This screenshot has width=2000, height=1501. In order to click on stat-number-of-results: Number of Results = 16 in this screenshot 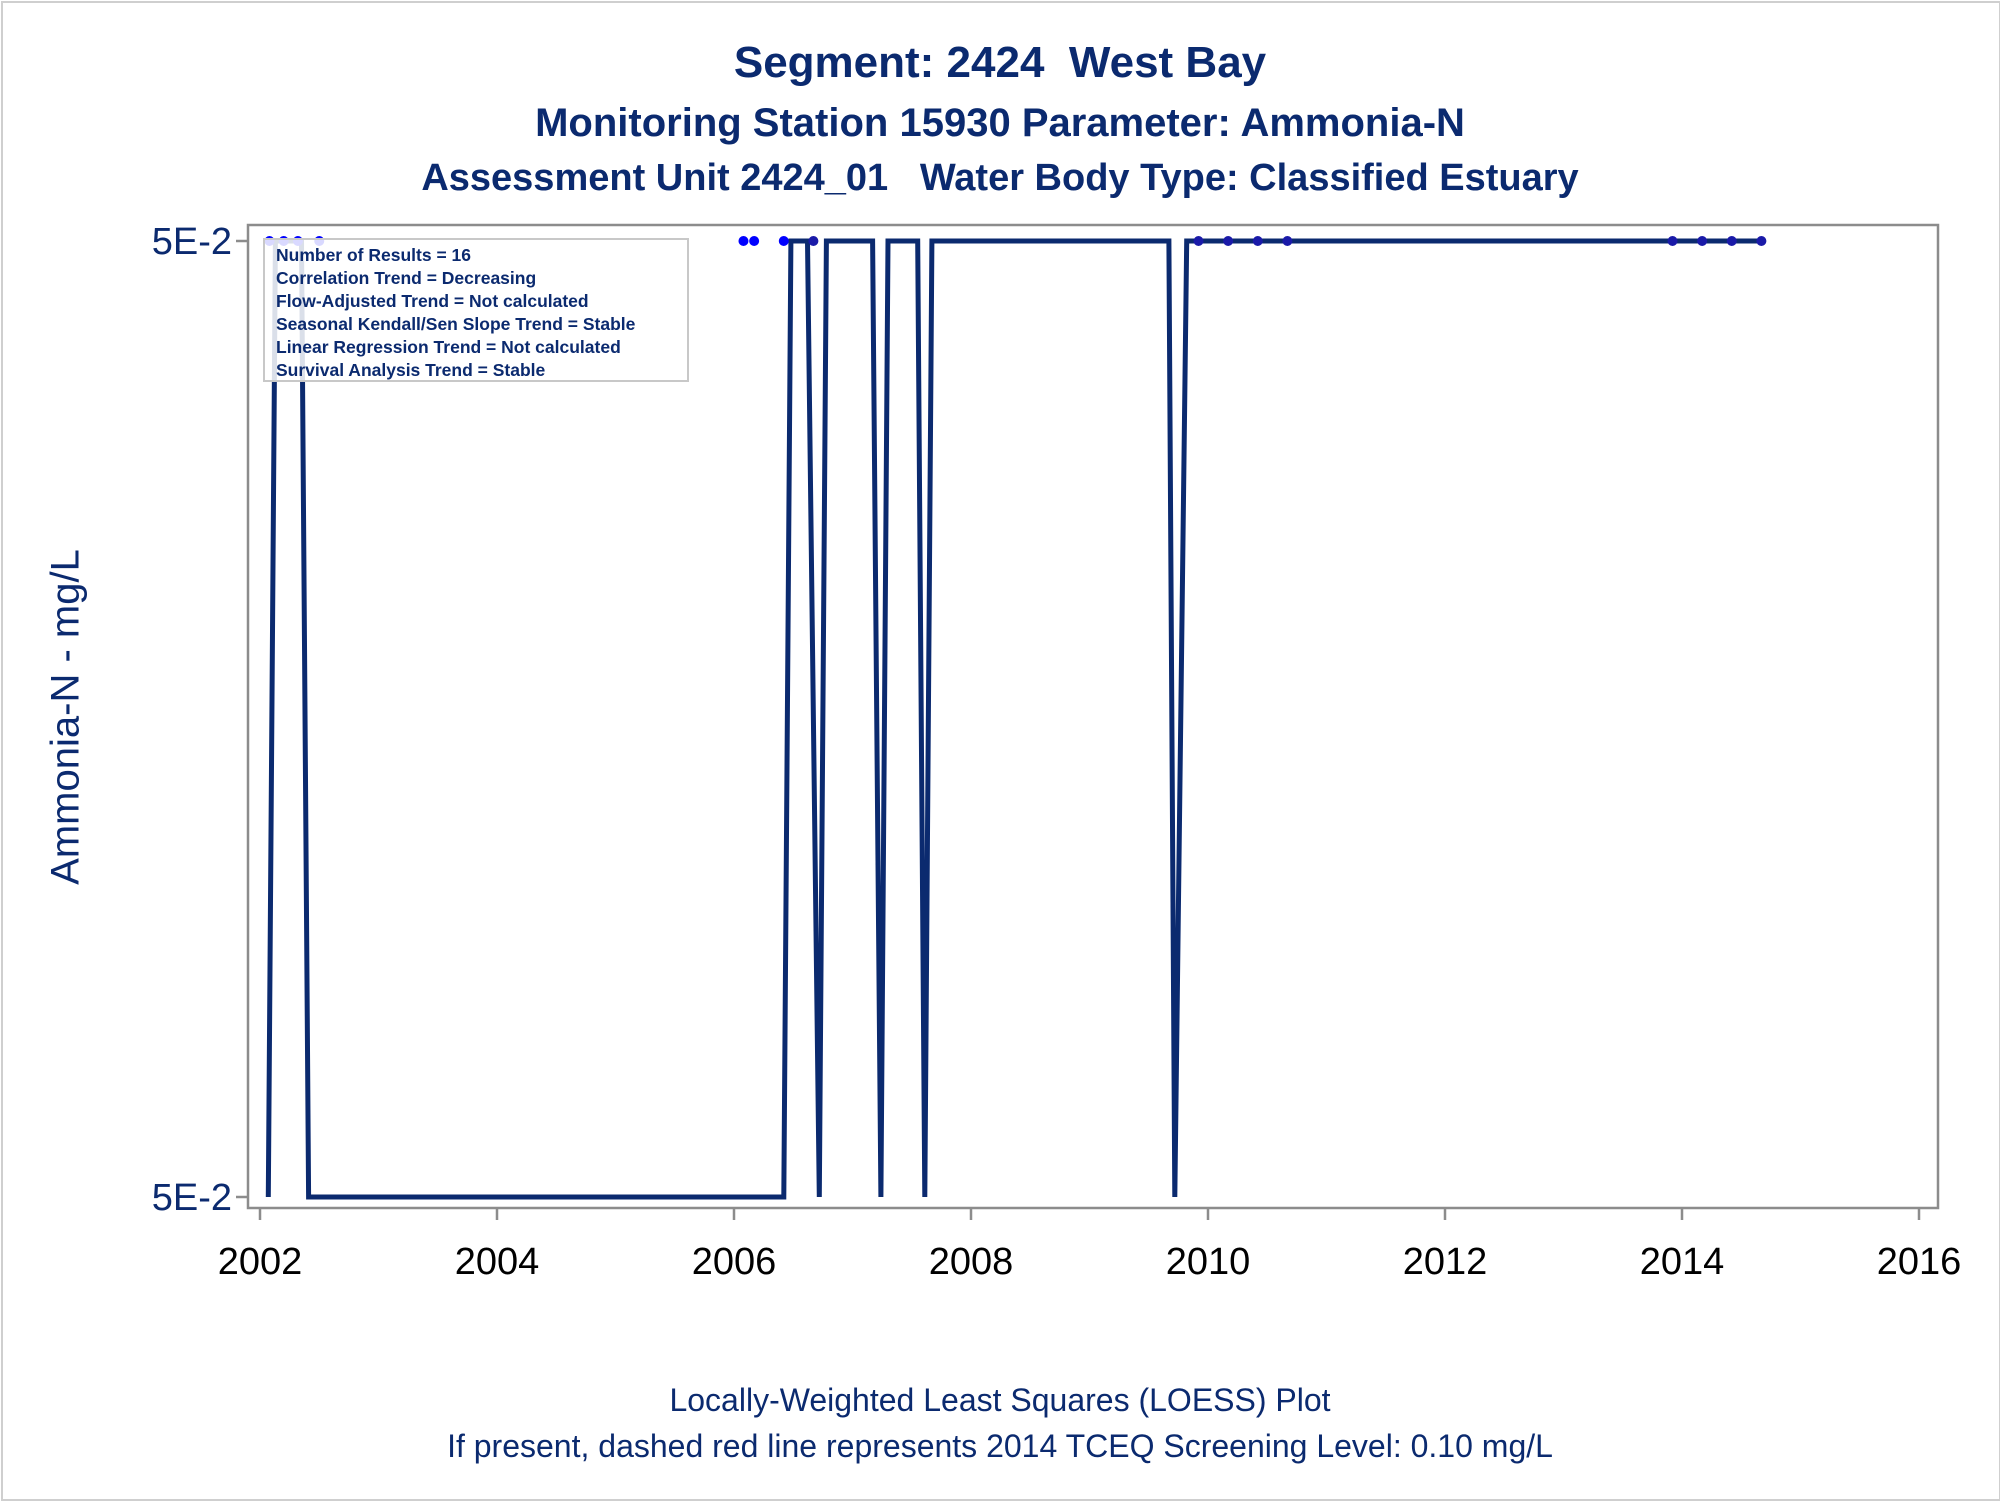, I will do `click(373, 255)`.